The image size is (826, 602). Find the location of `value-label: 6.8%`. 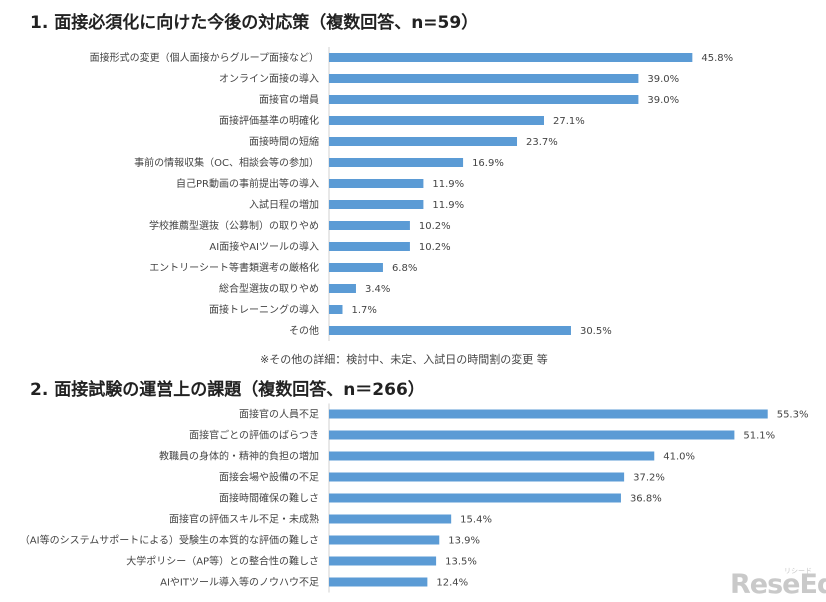

value-label: 6.8% is located at coordinates (404, 268).